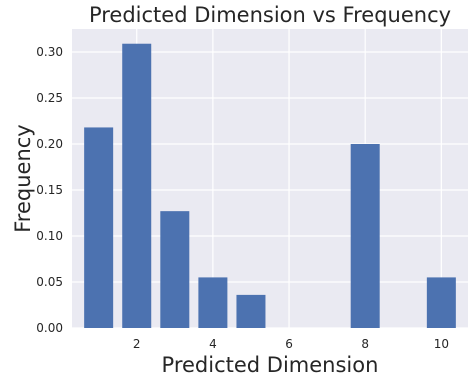  What do you see at coordinates (49, 236) in the screenshot?
I see `y-tick-label: 0.10` at bounding box center [49, 236].